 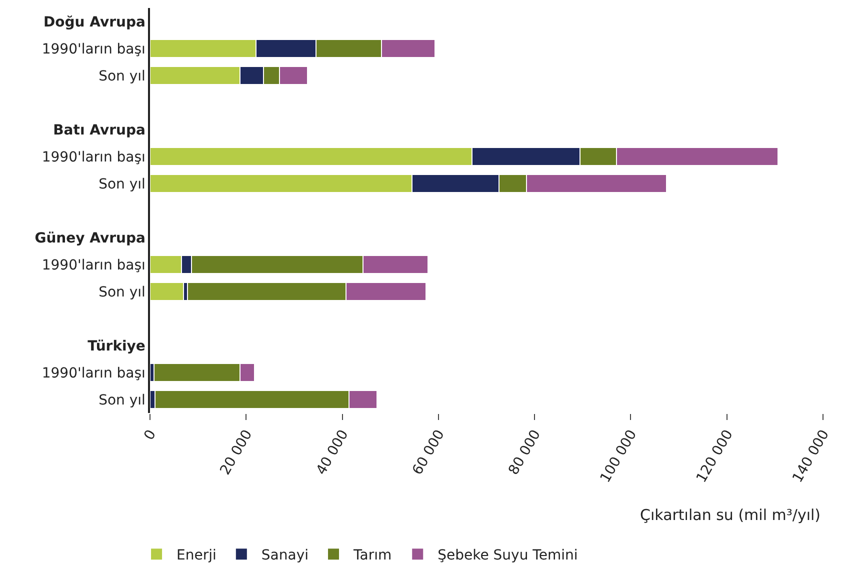 What do you see at coordinates (508, 556) in the screenshot?
I see `legend-label: Şebeke Suyu Temini` at bounding box center [508, 556].